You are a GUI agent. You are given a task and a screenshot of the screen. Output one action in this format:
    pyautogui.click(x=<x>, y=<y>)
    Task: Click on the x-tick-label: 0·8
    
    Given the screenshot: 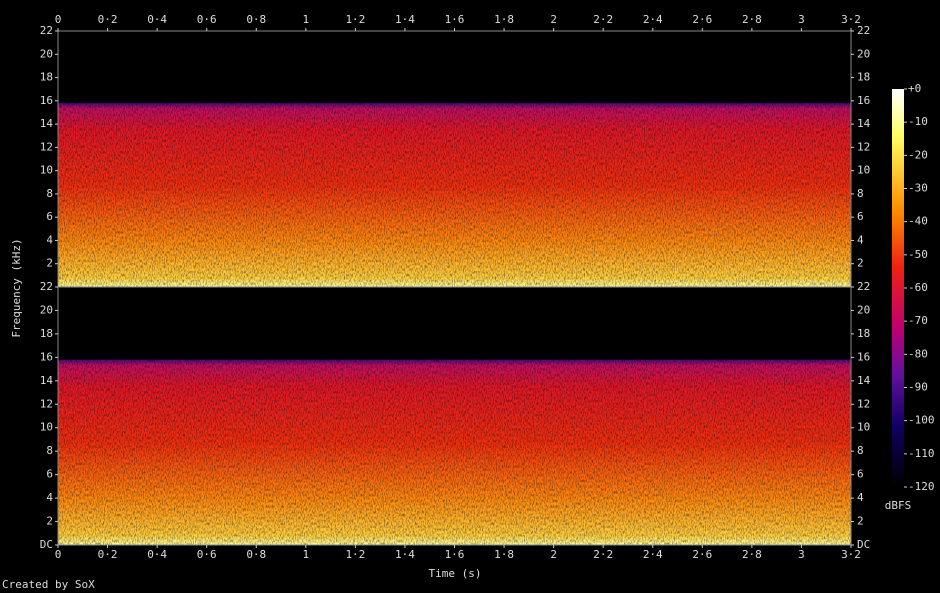 What is the action you would take?
    pyautogui.click(x=256, y=19)
    